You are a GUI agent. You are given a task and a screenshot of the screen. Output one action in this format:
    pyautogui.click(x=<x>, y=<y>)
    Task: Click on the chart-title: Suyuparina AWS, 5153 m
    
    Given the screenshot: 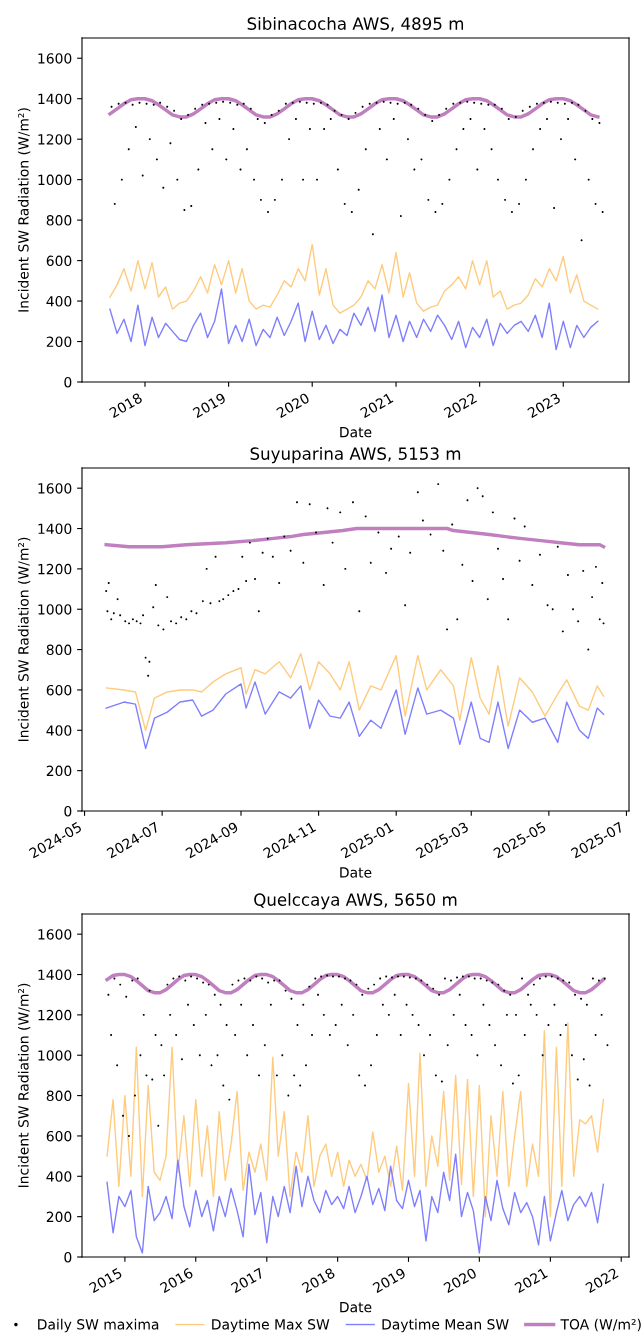 What is the action you would take?
    pyautogui.click(x=355, y=455)
    